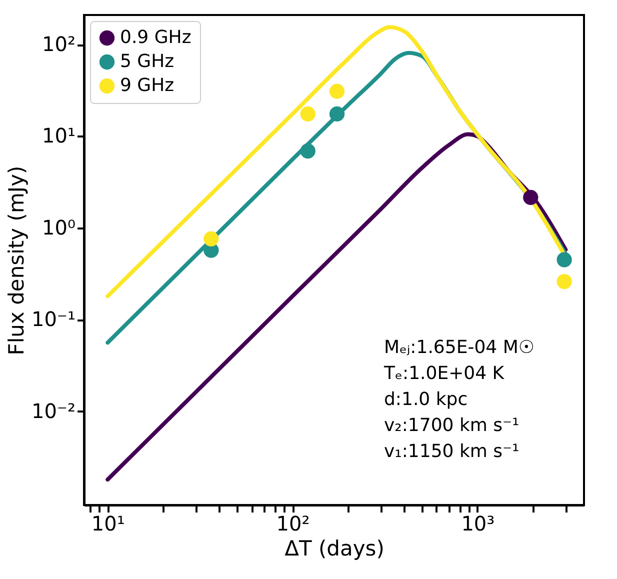 The image size is (617, 579). Describe the element at coordinates (108, 524) in the screenshot. I see `x-tick-label: 10¹` at that location.